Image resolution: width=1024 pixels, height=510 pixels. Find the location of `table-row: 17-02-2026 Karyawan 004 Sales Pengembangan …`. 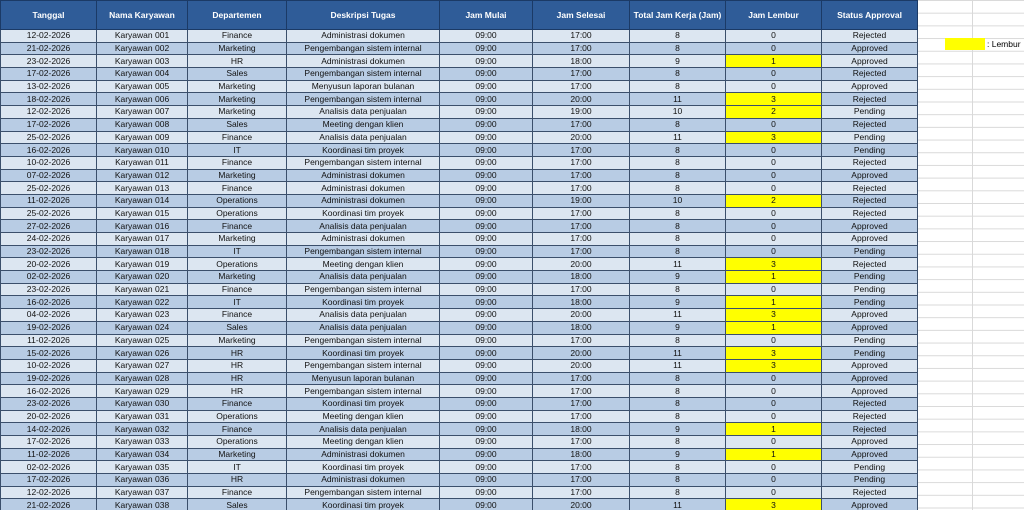

table-row: 17-02-2026 Karyawan 004 Sales Pengembangan … is located at coordinates (459, 74).